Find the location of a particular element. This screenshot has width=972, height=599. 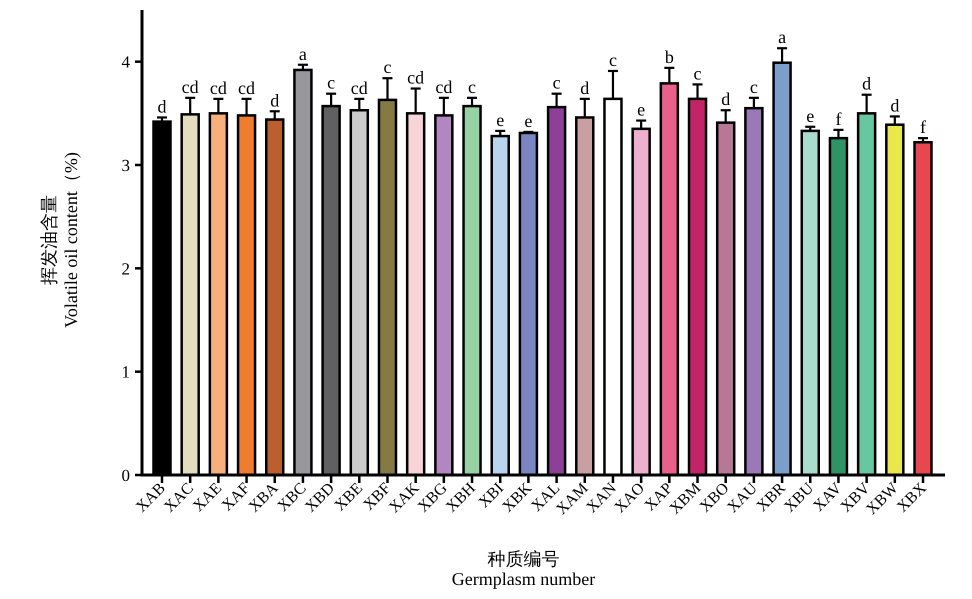

y-axis-title: 挥发油含量 Volatile oil content（%) is located at coordinates (60, 240).